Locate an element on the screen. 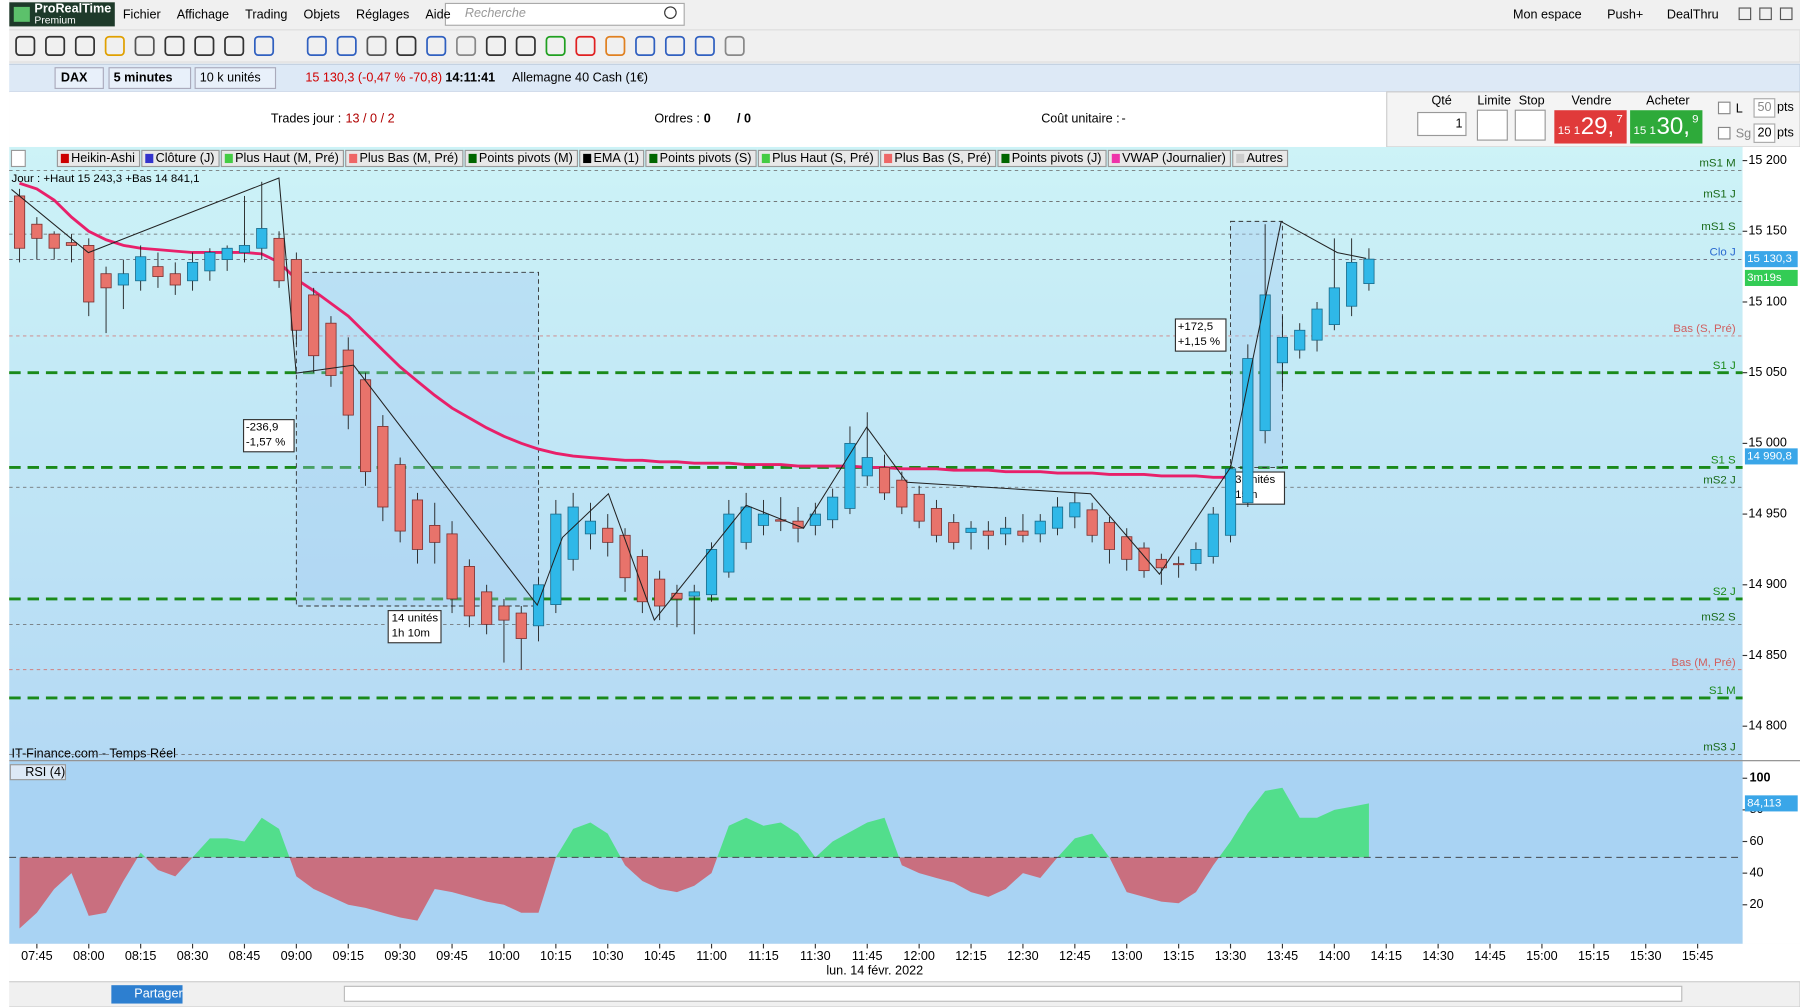  scrollbar is located at coordinates (1013, 993).